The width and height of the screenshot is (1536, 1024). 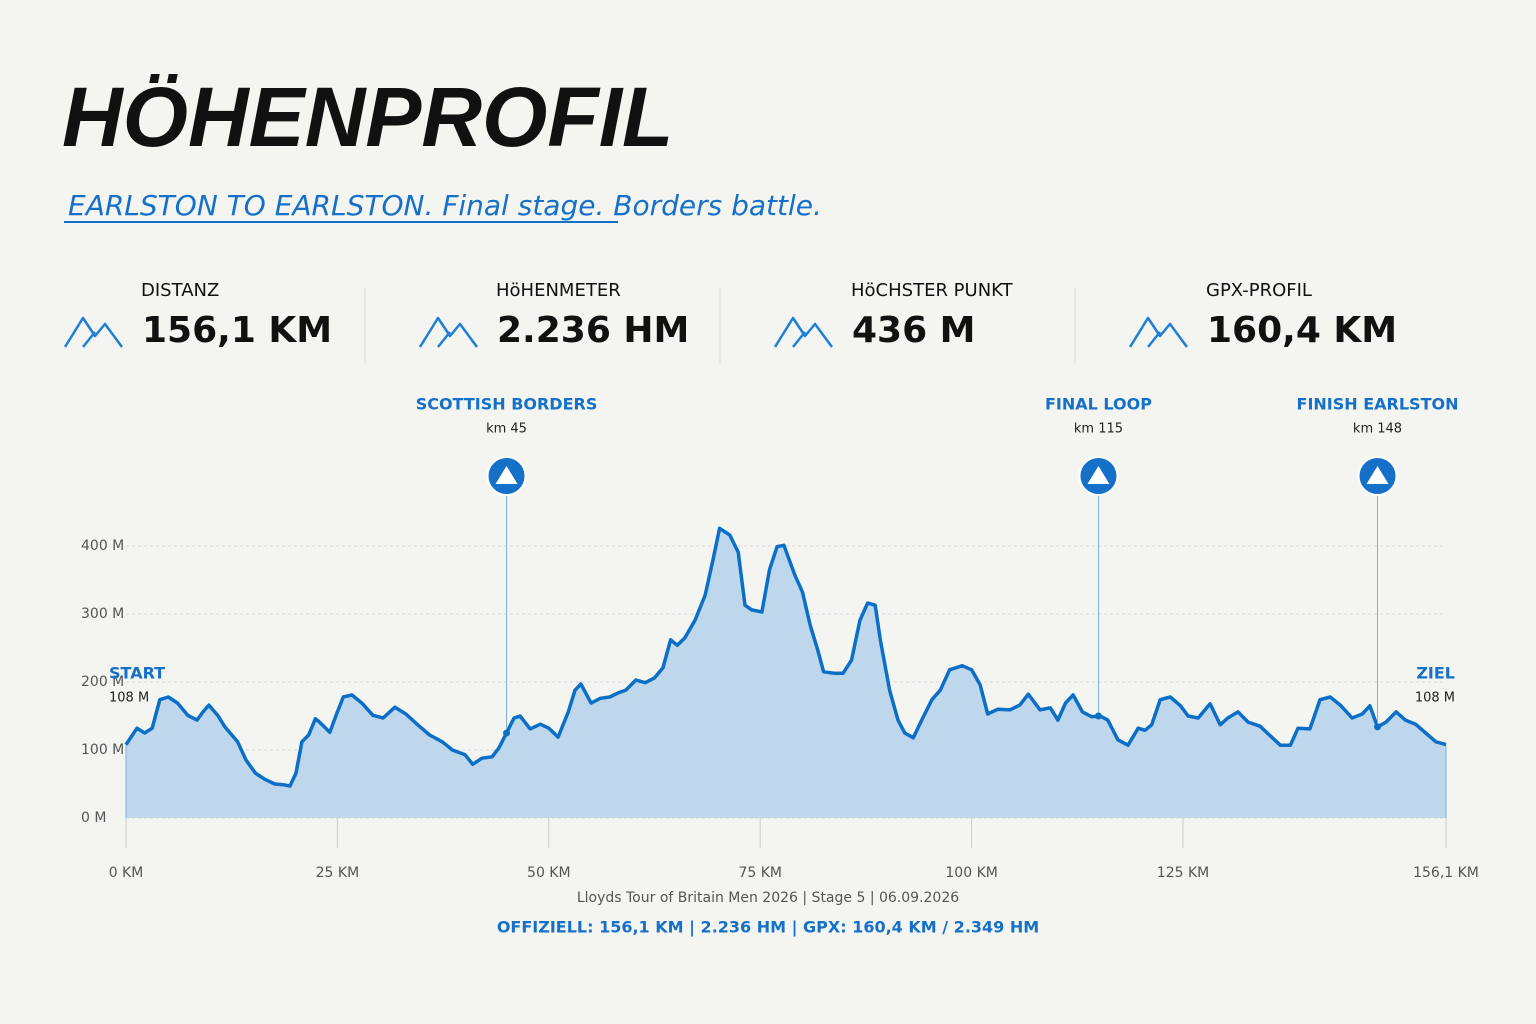 What do you see at coordinates (507, 404) in the screenshot?
I see `annotation-label: SCOTTISH BORDERS` at bounding box center [507, 404].